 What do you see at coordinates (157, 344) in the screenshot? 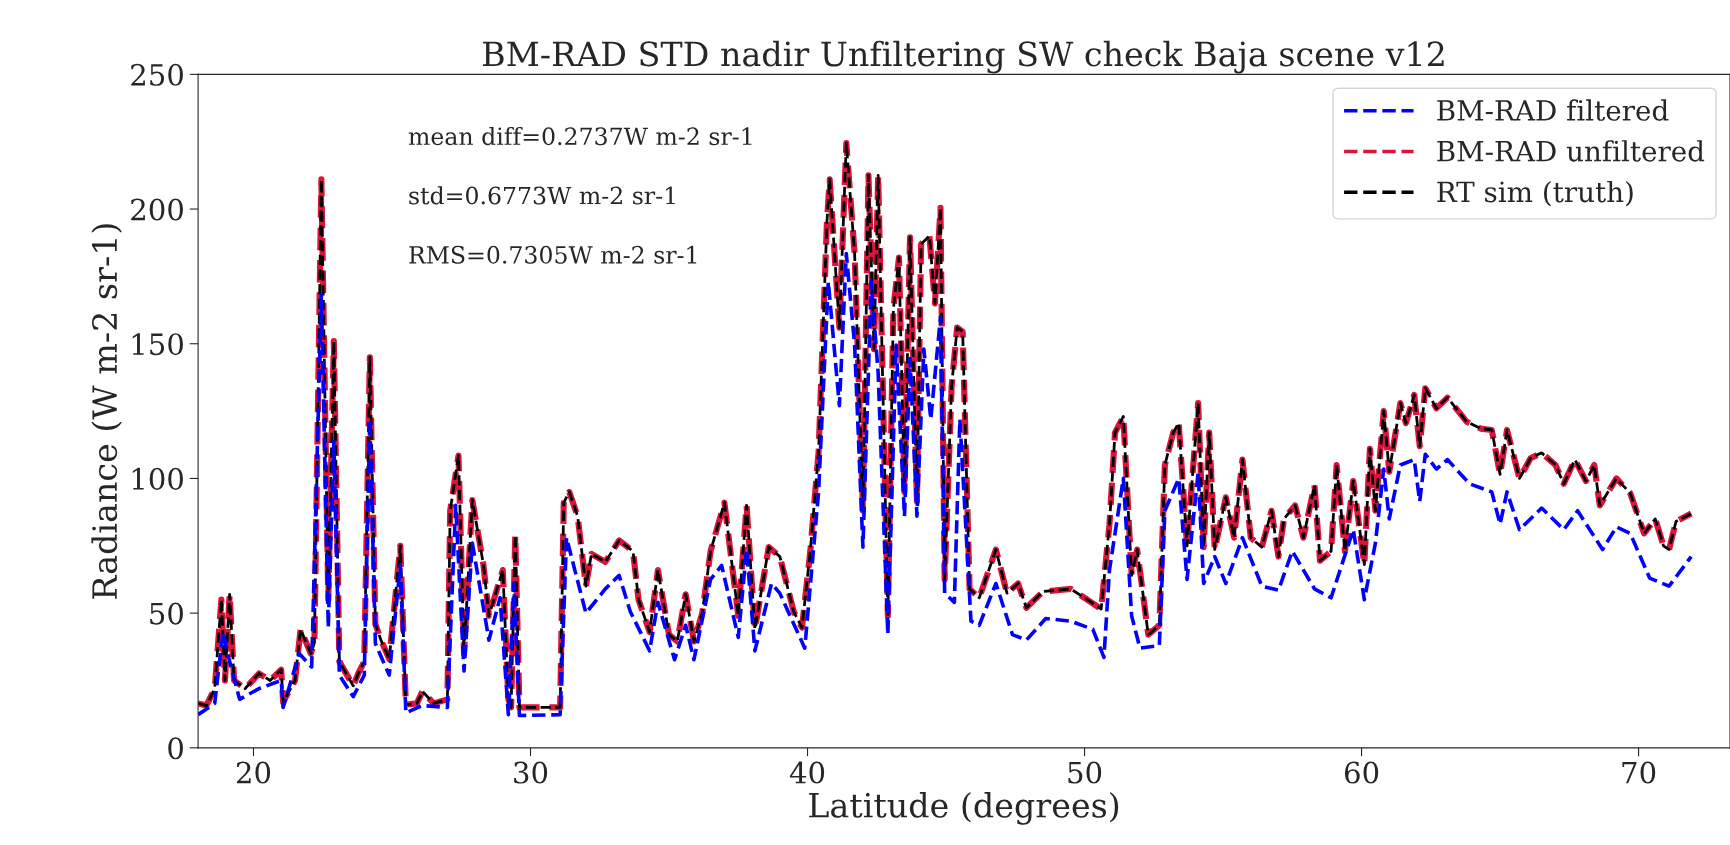
I see `y-tick-label: 150` at bounding box center [157, 344].